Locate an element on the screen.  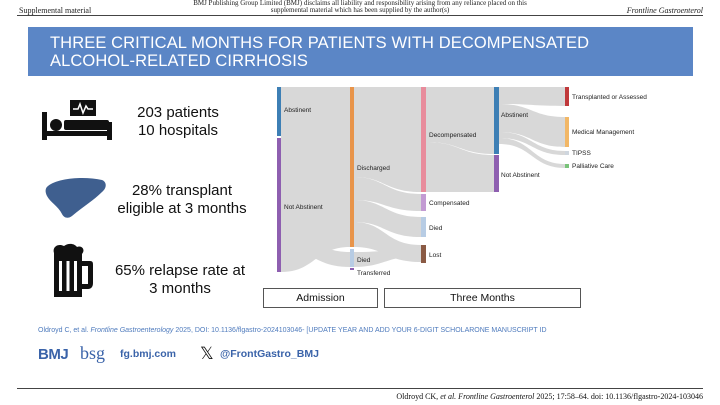
label-discharged: Discharged is located at coordinates (373, 168).